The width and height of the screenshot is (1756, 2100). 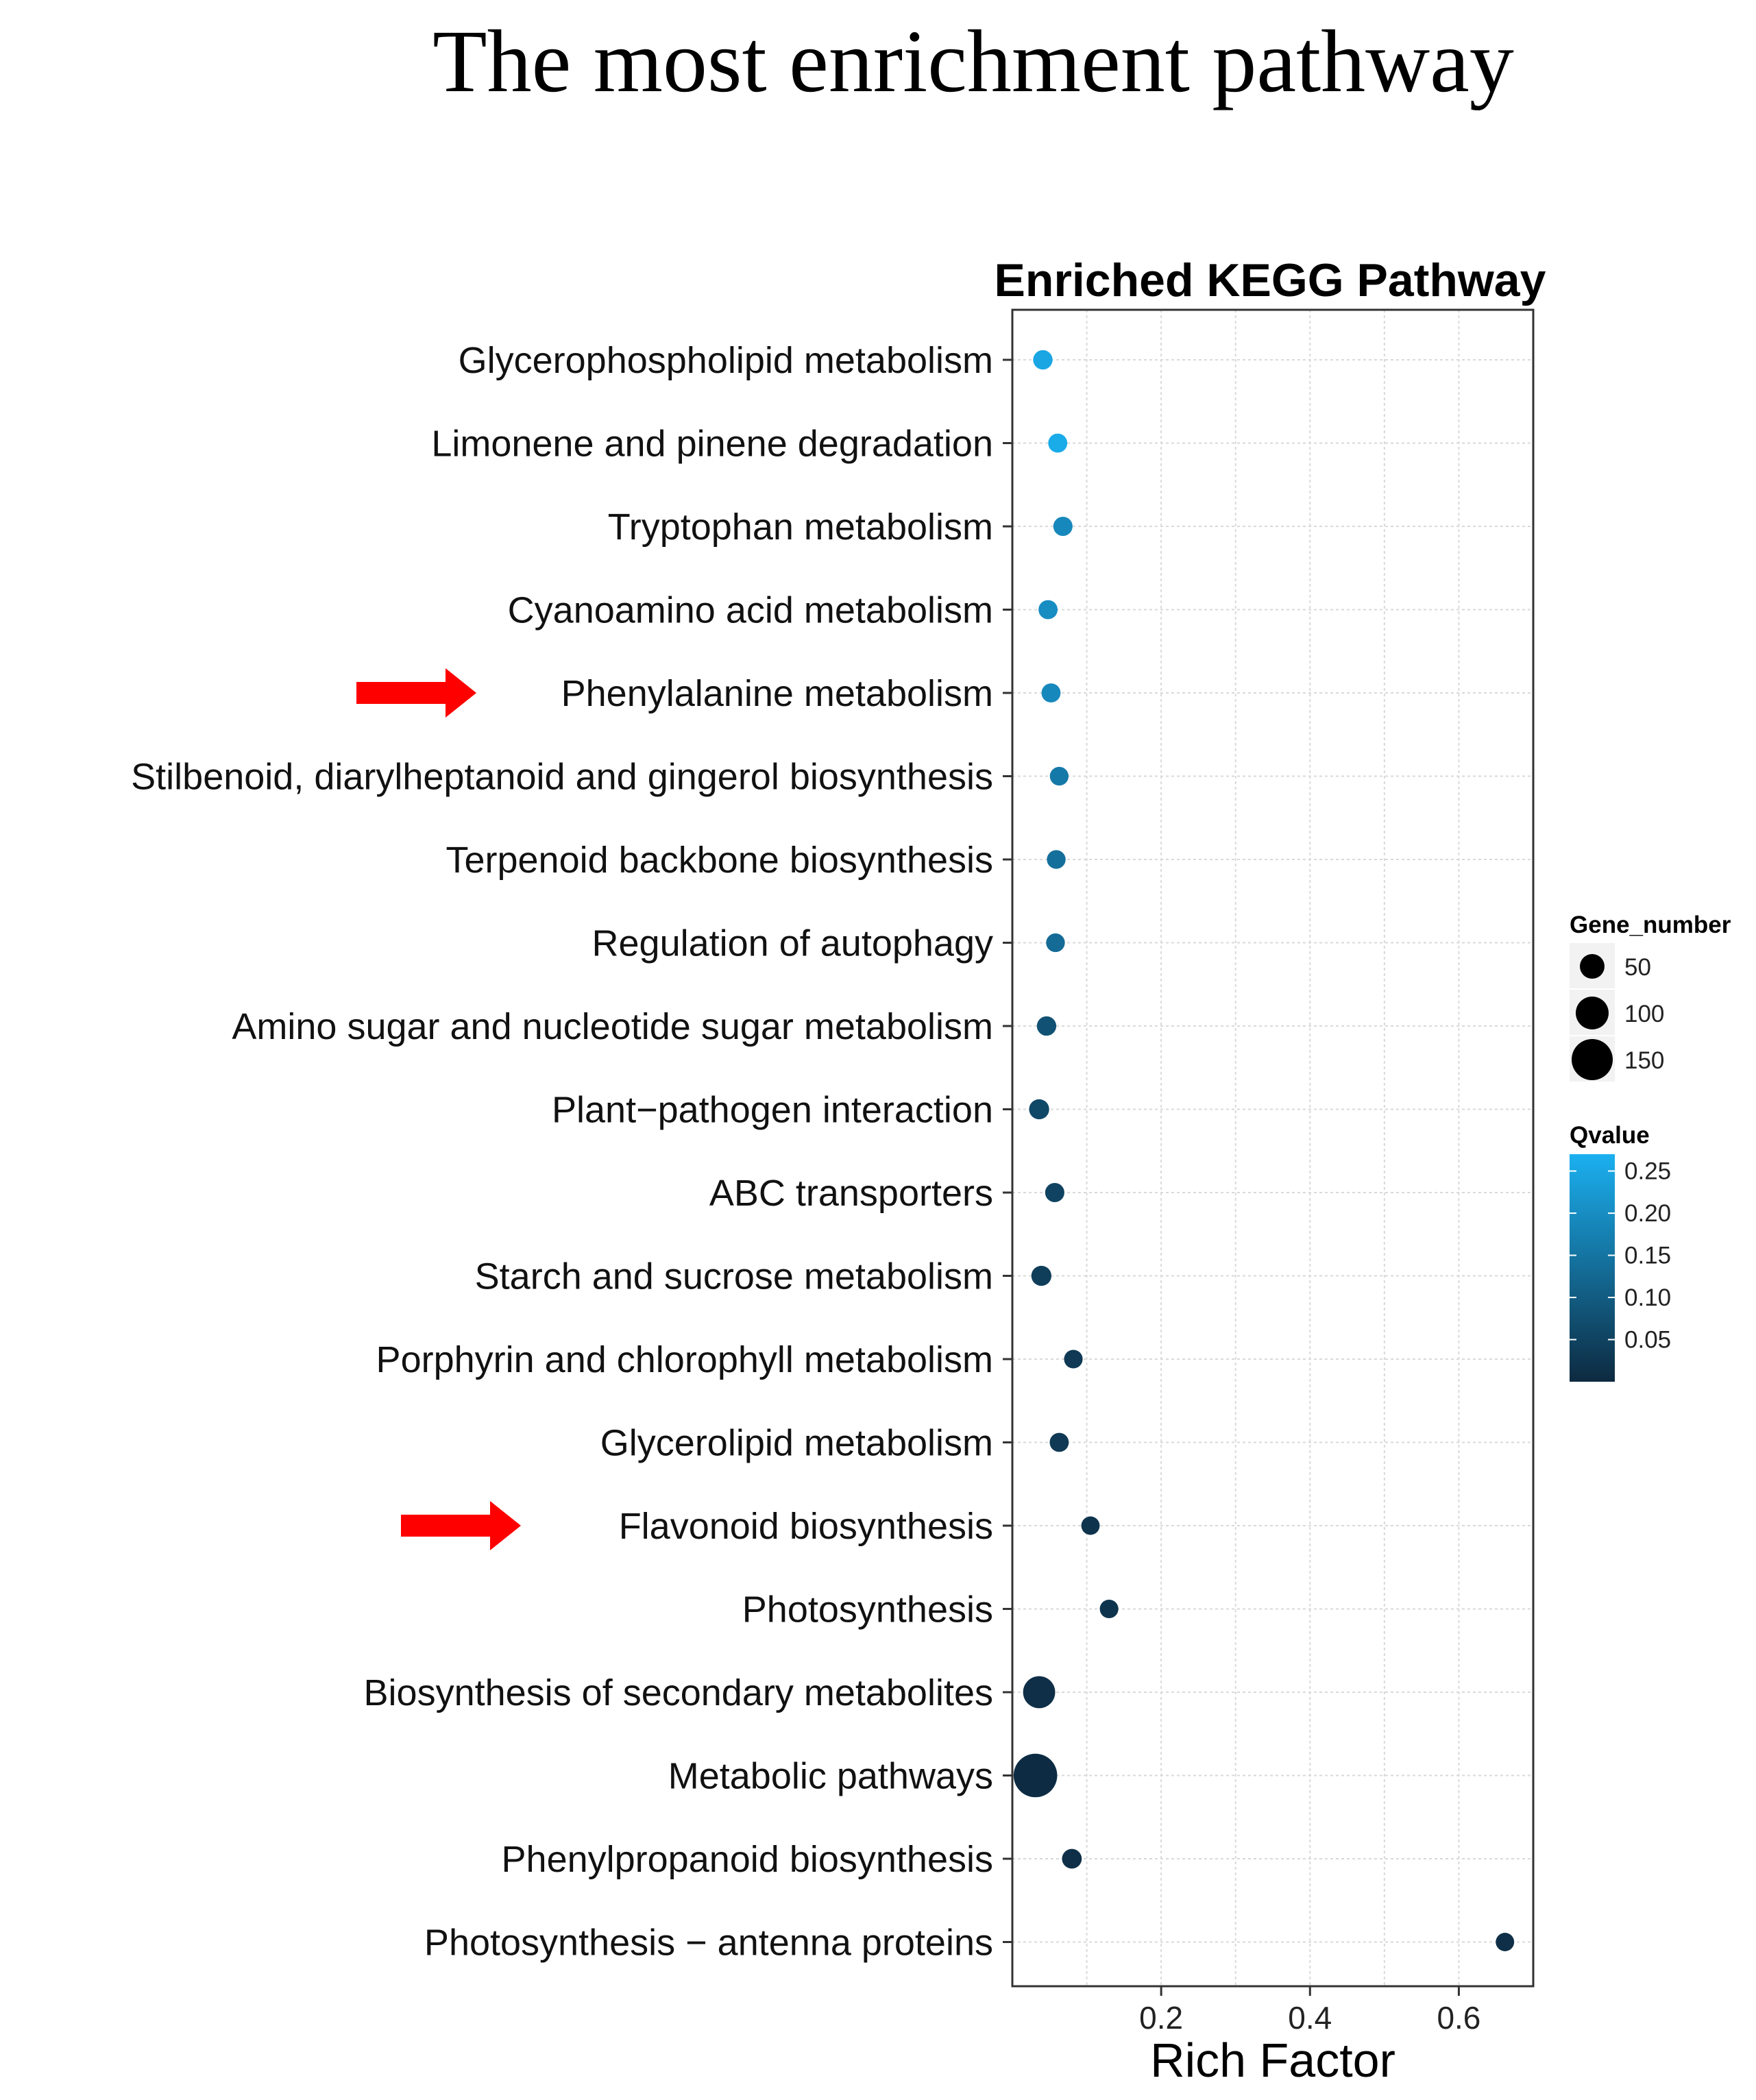 I want to click on legend-qvalue: Qvalue 0.25 0.20 0.15 0.10 0.05, so click(x=1620, y=1252).